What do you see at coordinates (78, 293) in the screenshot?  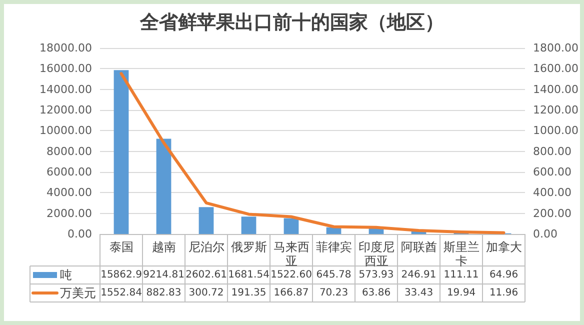 I see `legend-label: 万美元` at bounding box center [78, 293].